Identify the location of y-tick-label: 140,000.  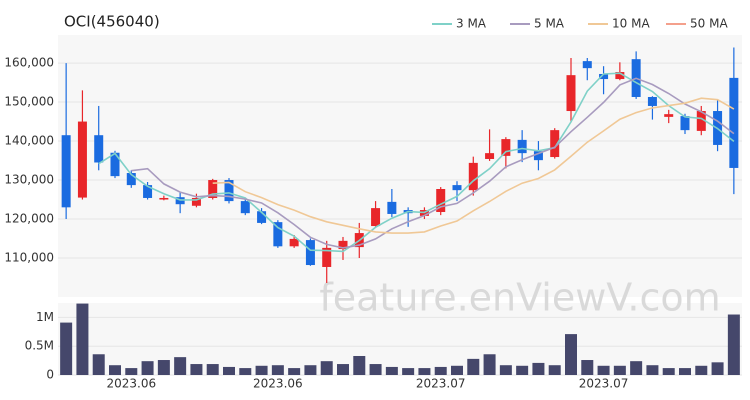
(29, 141).